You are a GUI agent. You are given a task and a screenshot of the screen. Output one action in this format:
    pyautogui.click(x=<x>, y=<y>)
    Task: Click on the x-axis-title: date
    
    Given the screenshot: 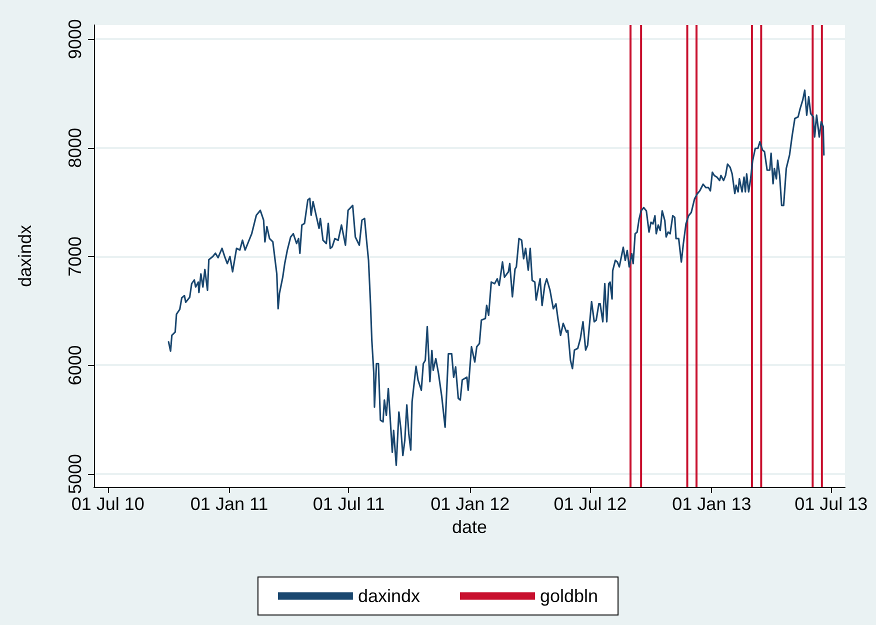 What is the action you would take?
    pyautogui.click(x=470, y=526)
    